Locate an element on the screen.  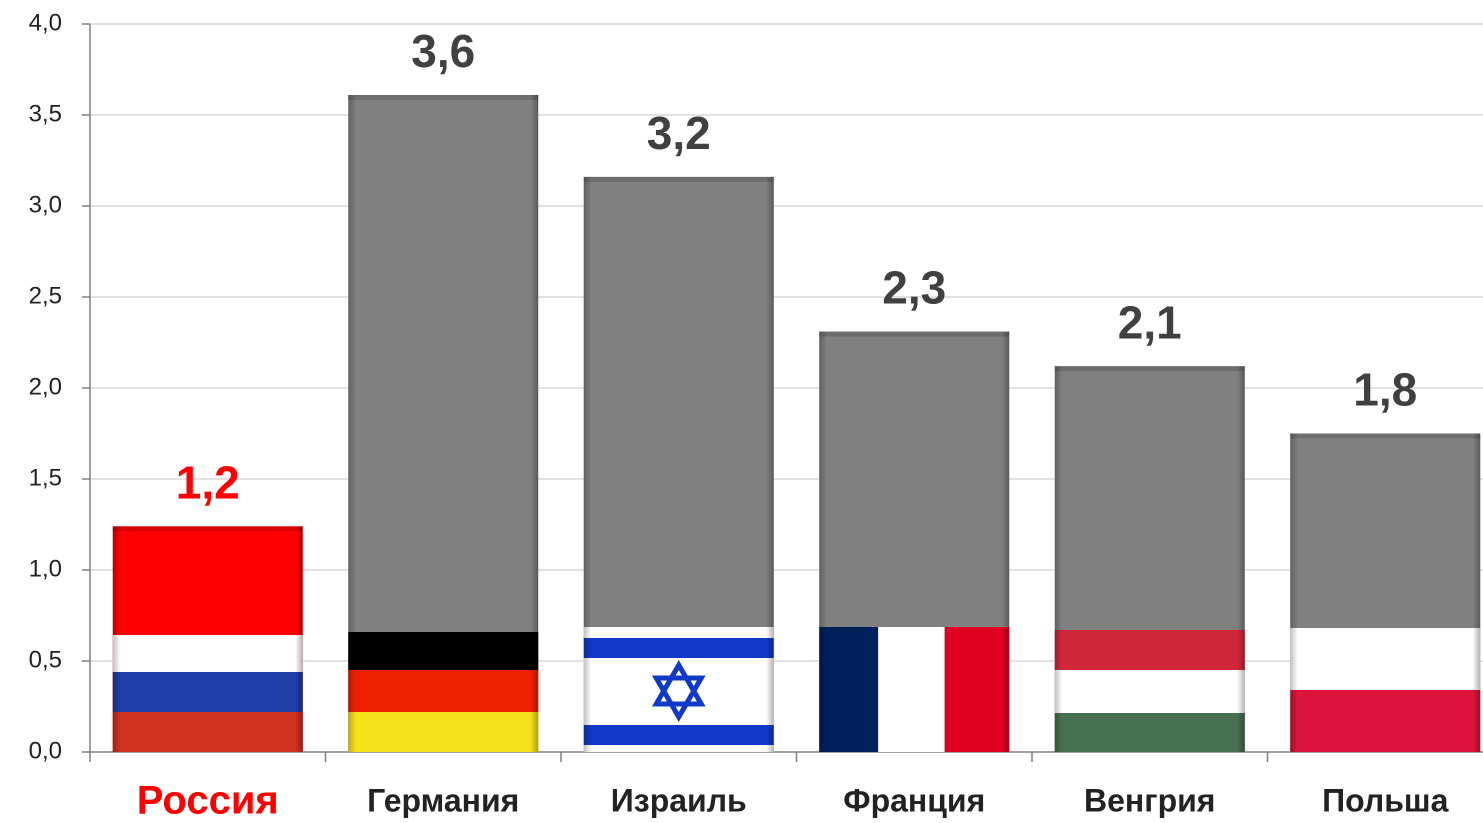
x-tick-label: Россия is located at coordinates (208, 801).